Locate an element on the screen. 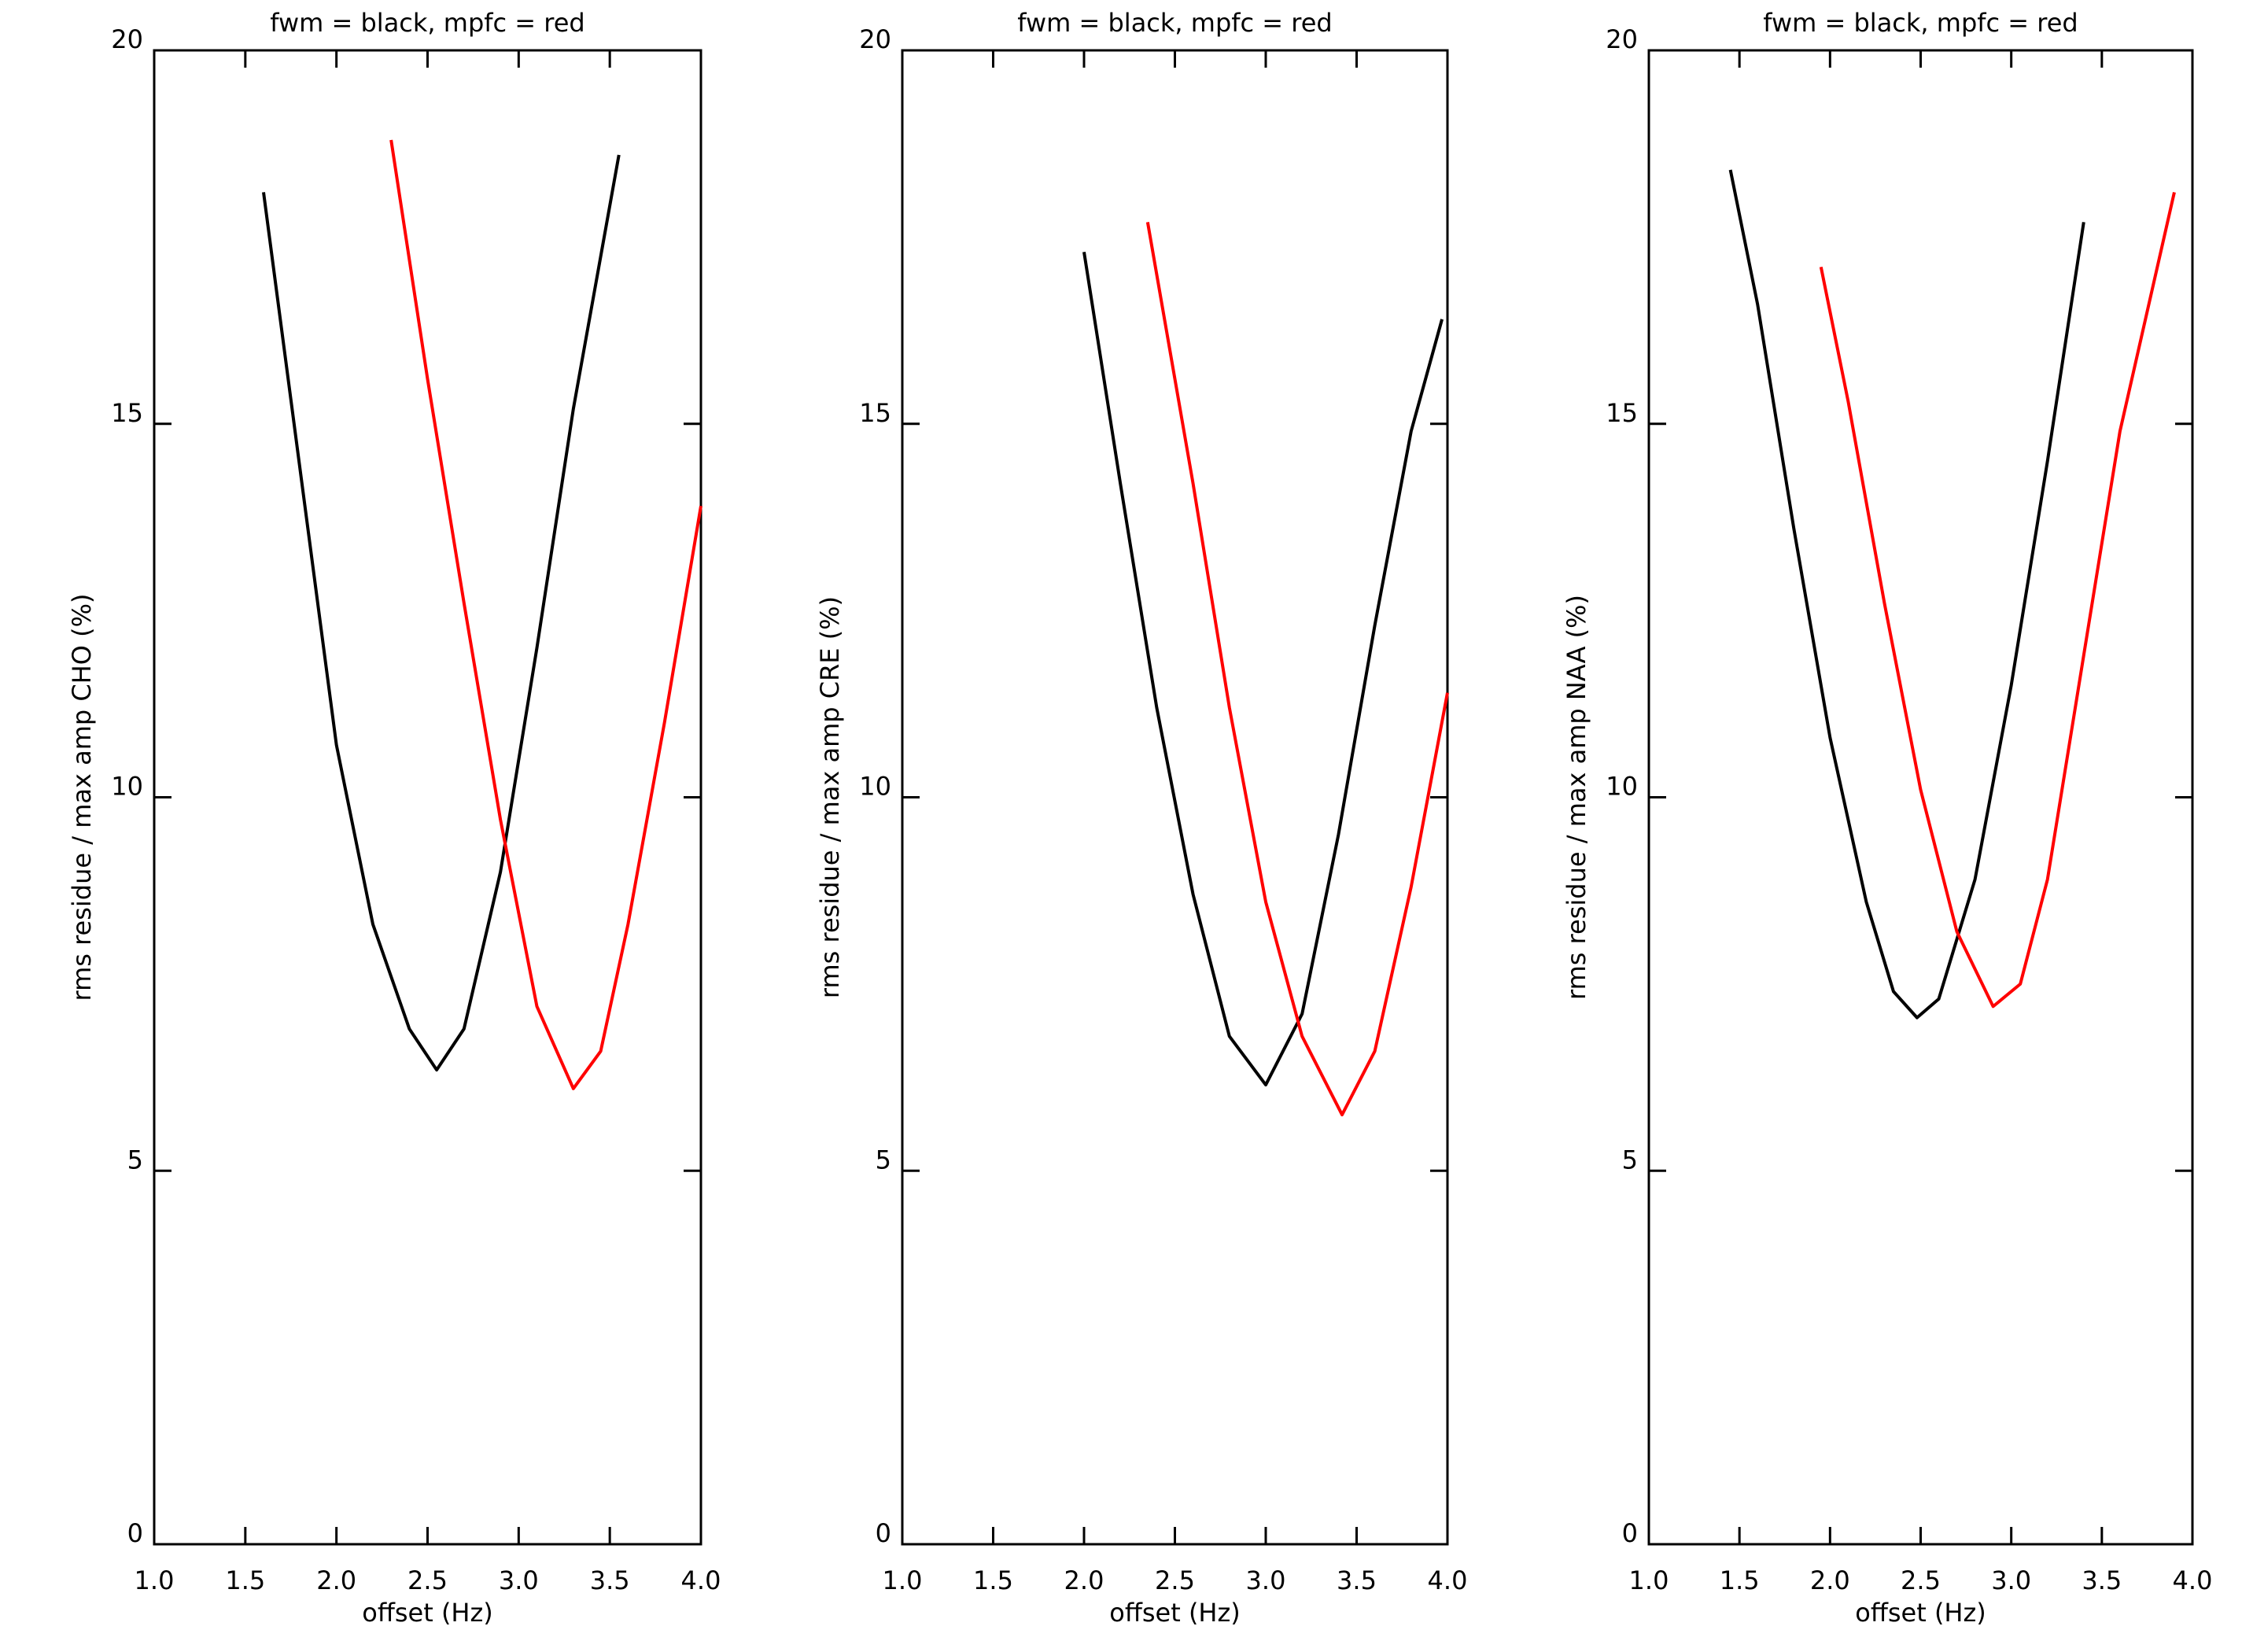  y-axis-label: rms residue / max amp NAA (%) is located at coordinates (1576, 797).